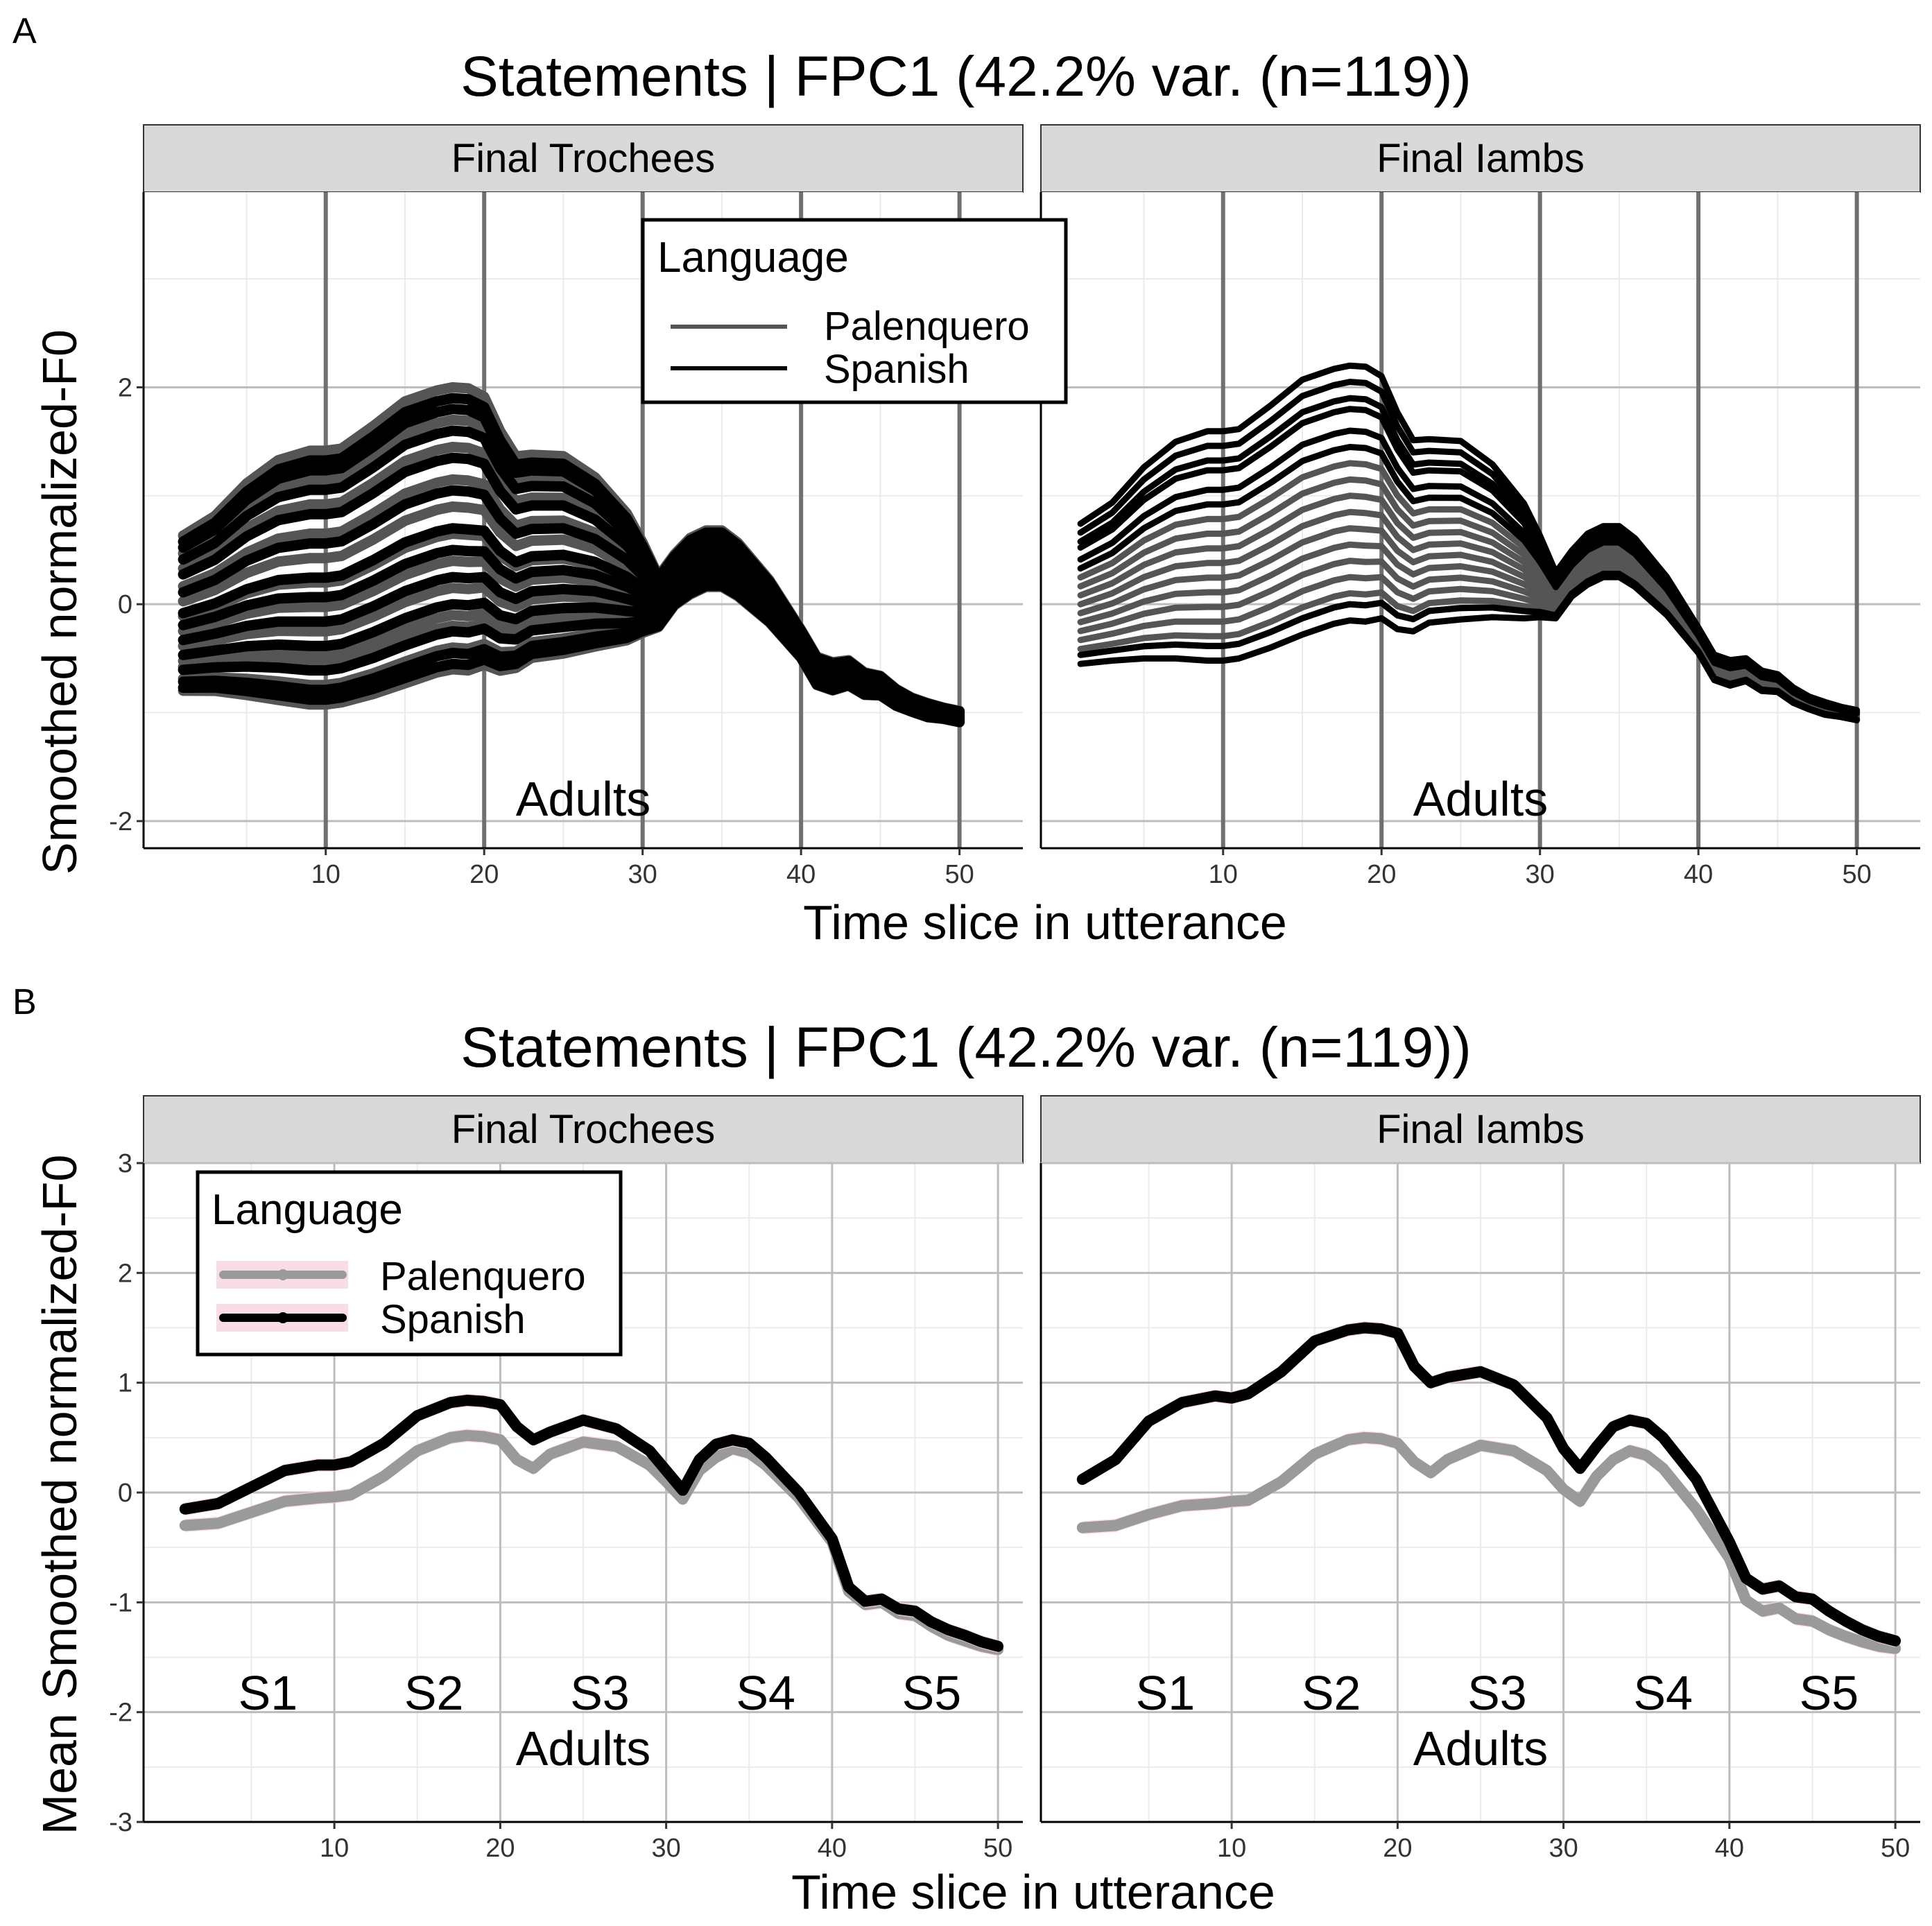 The height and width of the screenshot is (1926, 1932). Describe the element at coordinates (453, 1319) in the screenshot. I see `panel-b-legend-label-spanish: Spanish` at that location.